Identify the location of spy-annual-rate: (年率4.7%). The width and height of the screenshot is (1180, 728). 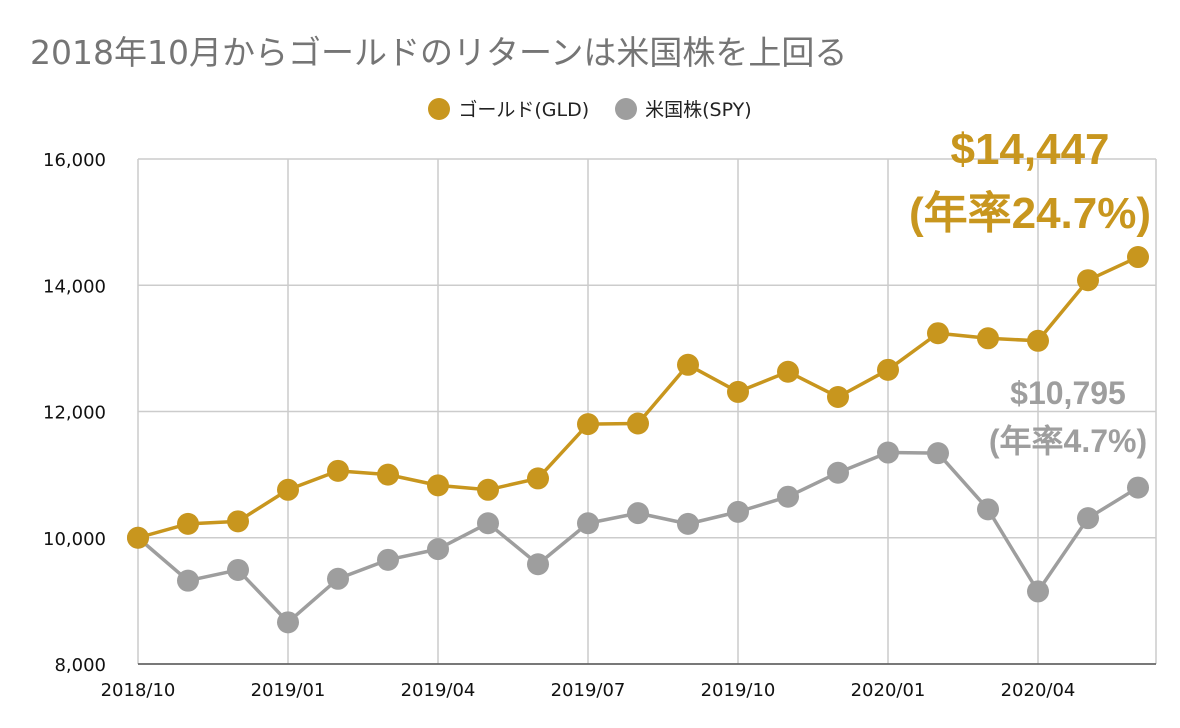
(1068, 441).